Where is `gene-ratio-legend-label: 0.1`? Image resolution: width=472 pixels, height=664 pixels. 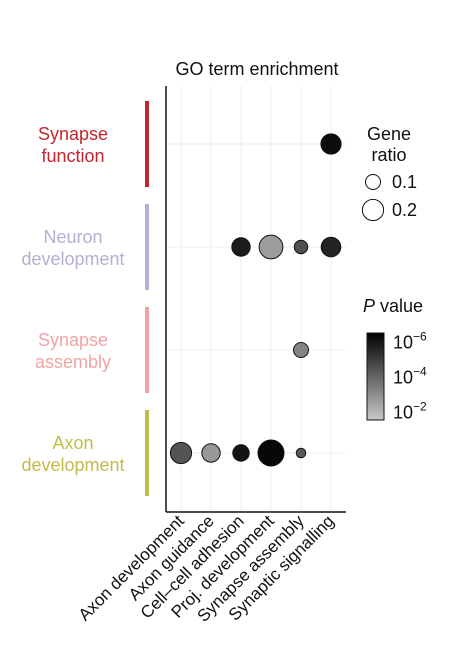
gene-ratio-legend-label: 0.1 is located at coordinates (404, 182).